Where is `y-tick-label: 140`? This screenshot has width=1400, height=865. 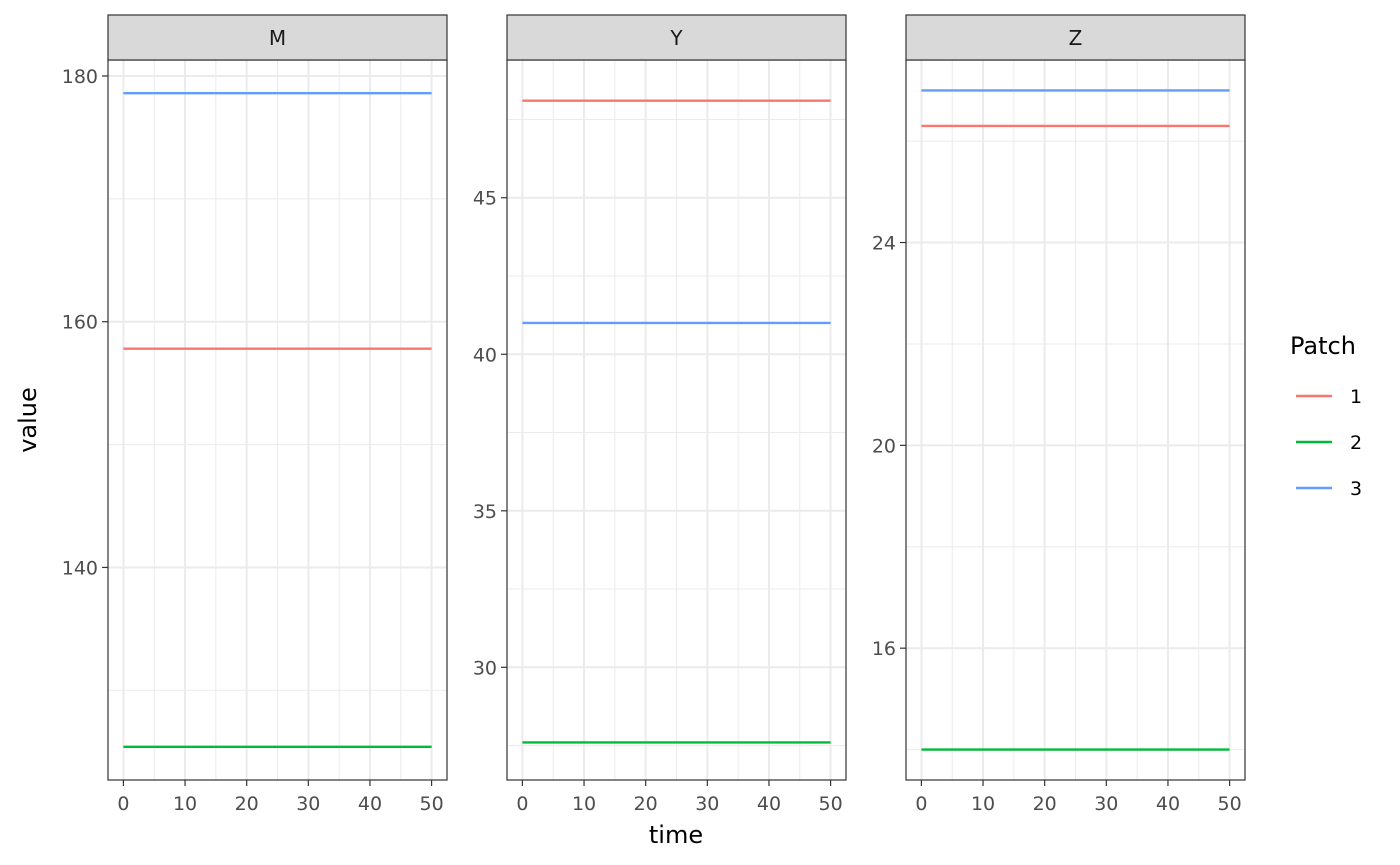
y-tick-label: 140 is located at coordinates (80, 568).